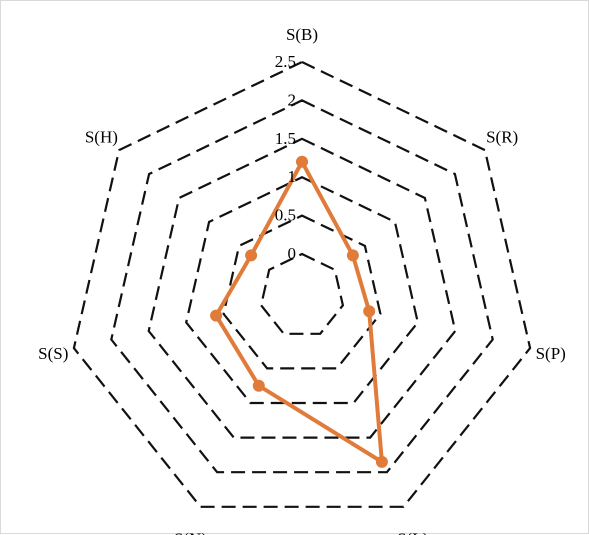  Describe the element at coordinates (352, 255) in the screenshot. I see `data-point-sr` at that location.